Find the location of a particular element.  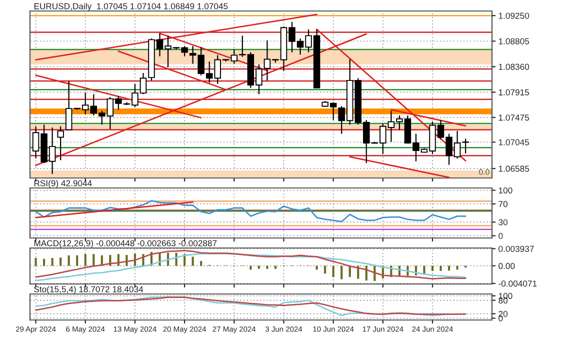

y-tick-label: 1.06585 is located at coordinates (514, 169).